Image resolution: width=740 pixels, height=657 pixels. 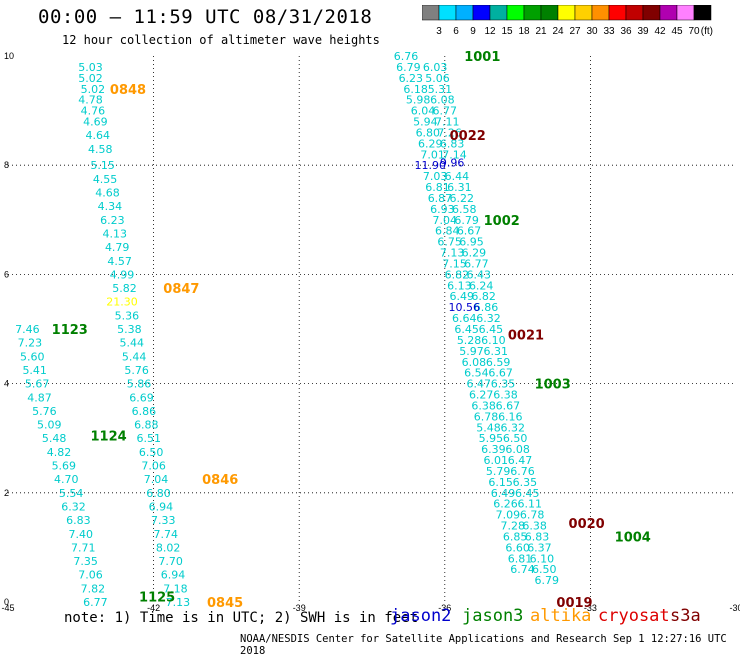 I want to click on wave-height-point: 11.90, so click(x=430, y=165).